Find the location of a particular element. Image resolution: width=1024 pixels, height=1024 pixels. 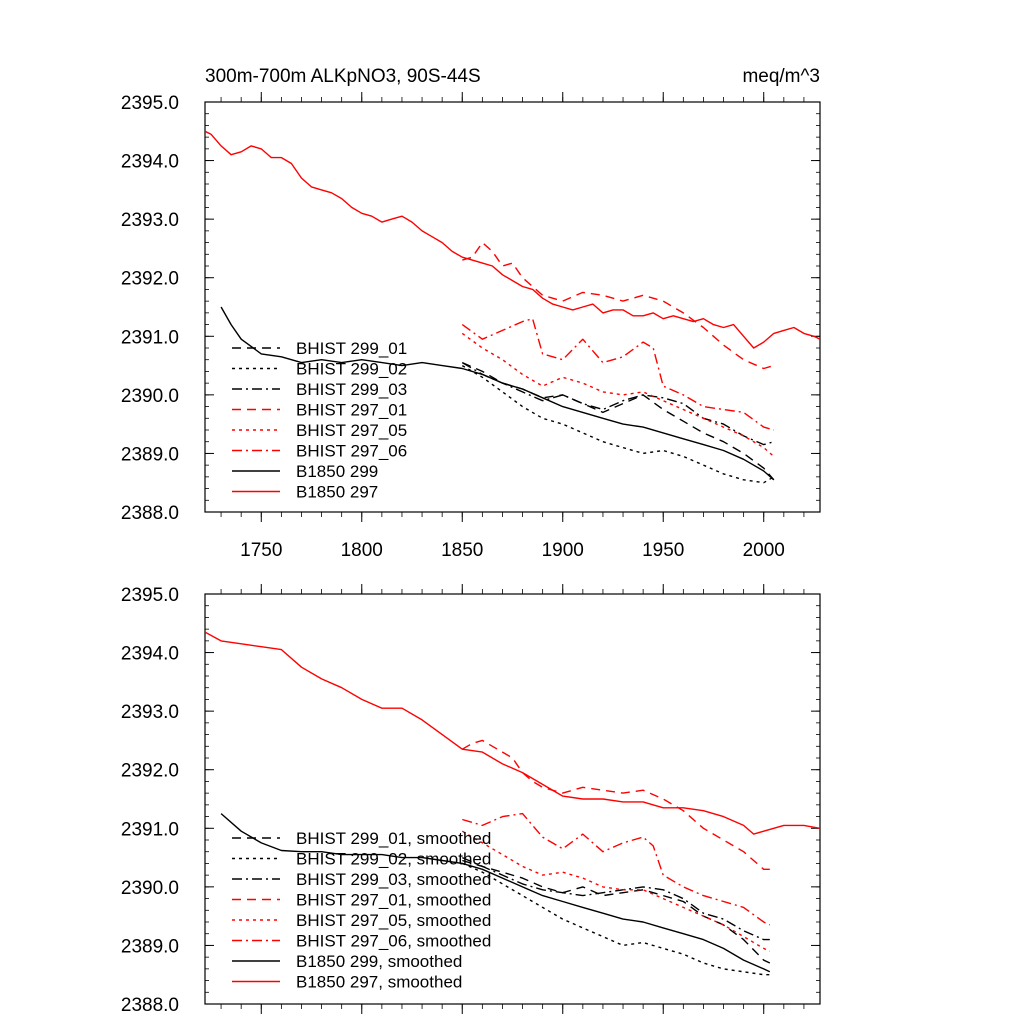

legend-label: BHIST 299_01, smoothed is located at coordinates (393, 838).